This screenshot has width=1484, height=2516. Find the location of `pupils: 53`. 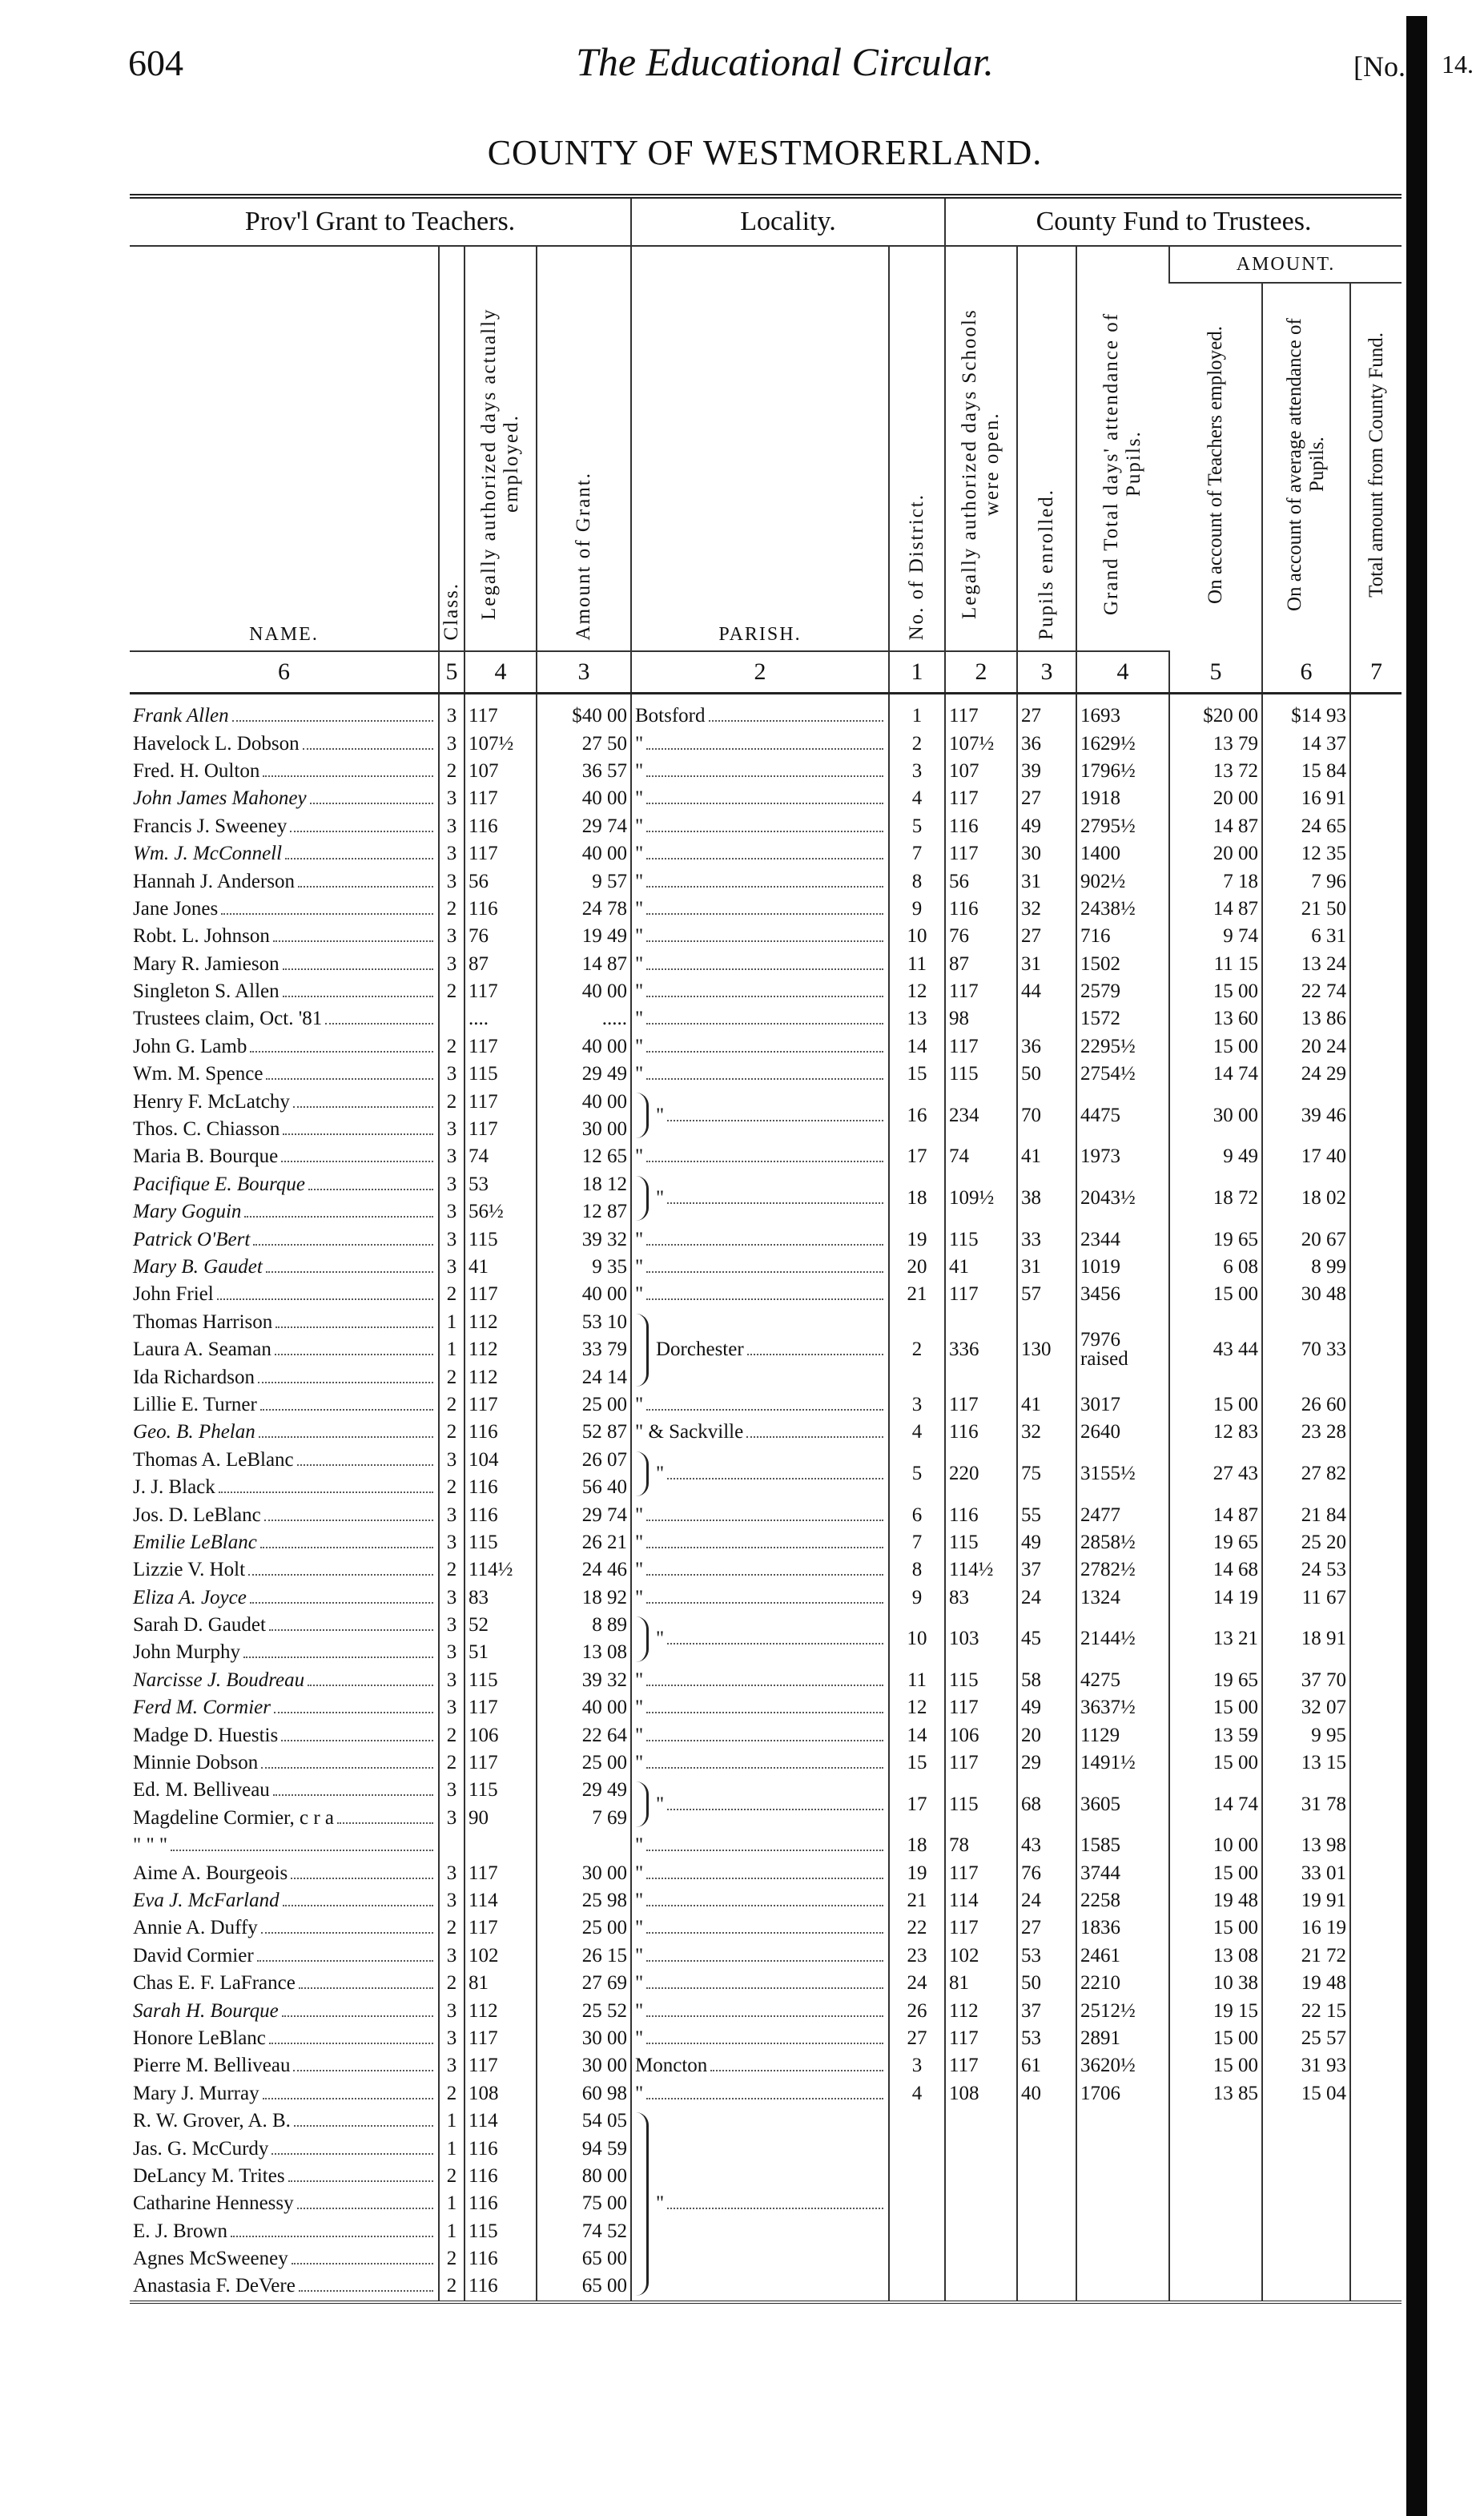

pupils: 53 is located at coordinates (1046, 2039).